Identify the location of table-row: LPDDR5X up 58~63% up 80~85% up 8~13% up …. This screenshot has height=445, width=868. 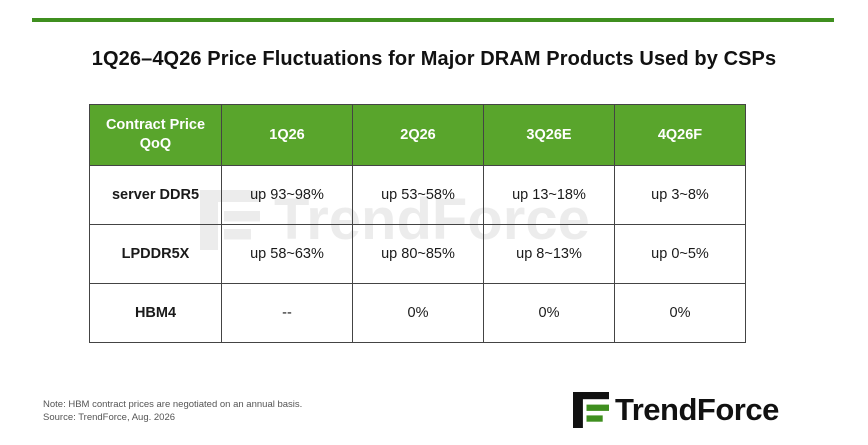
(417, 254).